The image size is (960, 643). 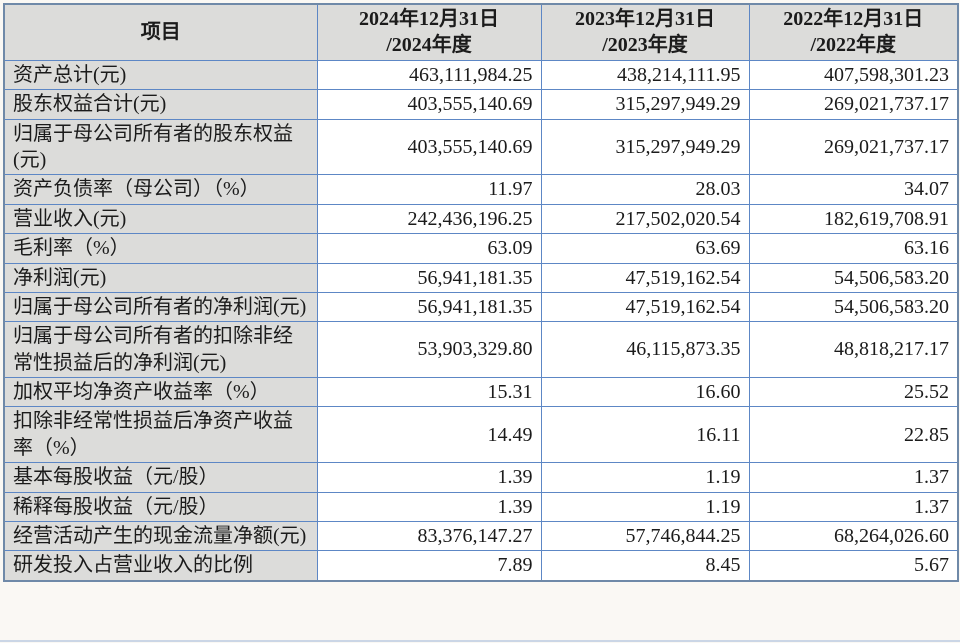 What do you see at coordinates (429, 32) in the screenshot?
I see `header-period-2024: 2024年12月31日 /2024年度` at bounding box center [429, 32].